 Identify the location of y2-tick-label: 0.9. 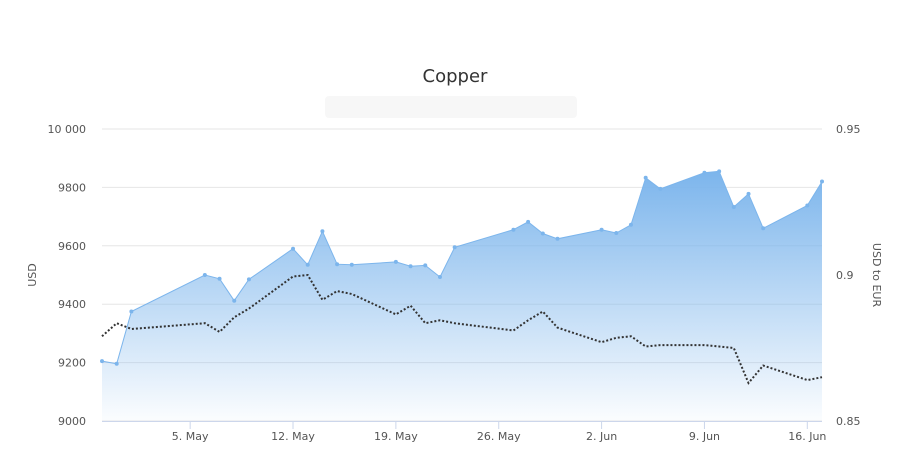
(845, 275).